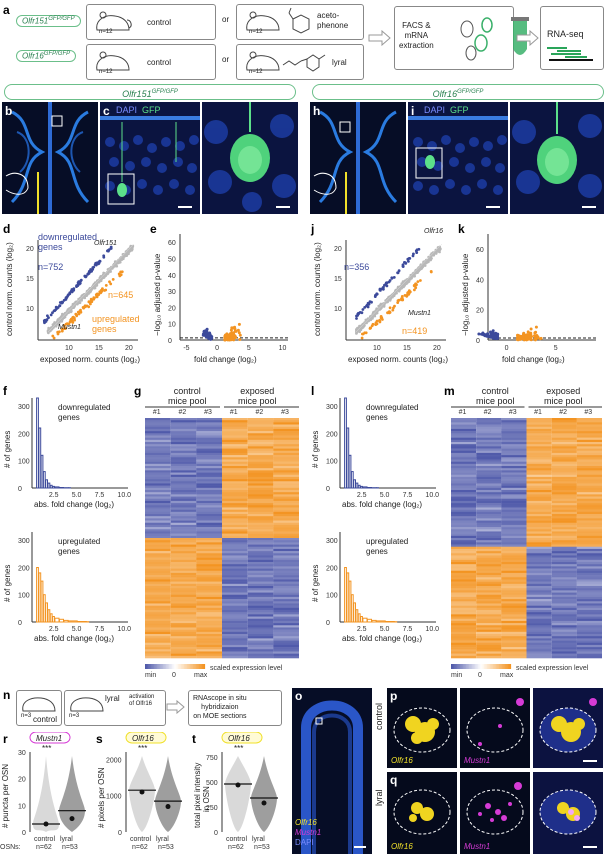  What do you see at coordinates (30, 249) in the screenshot?
I see `tick-label: 20` at bounding box center [30, 249].